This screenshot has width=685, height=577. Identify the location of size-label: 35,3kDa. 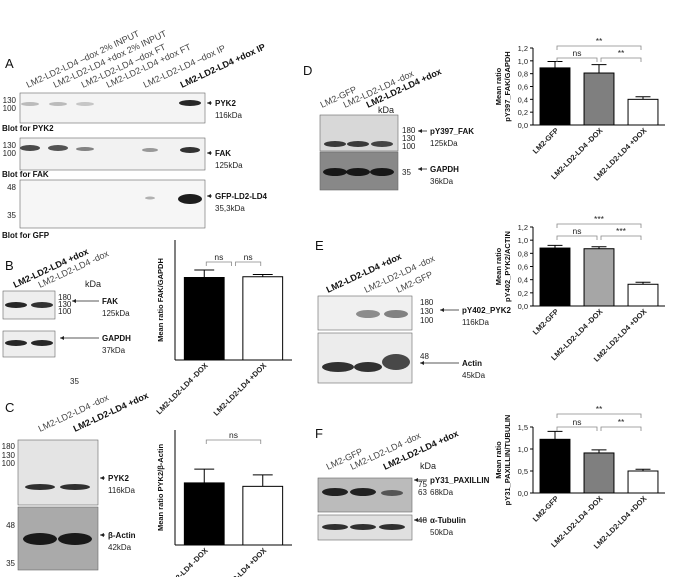
(230, 208).